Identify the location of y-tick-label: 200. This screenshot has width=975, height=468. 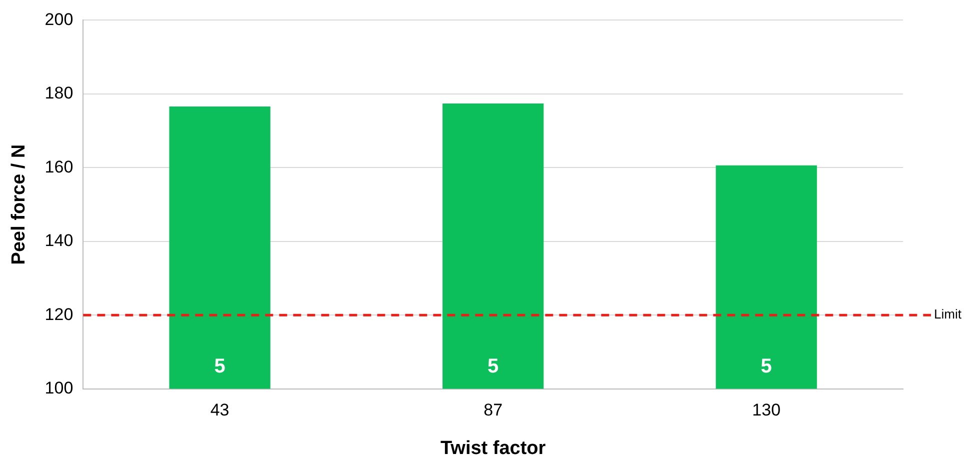
(59, 19).